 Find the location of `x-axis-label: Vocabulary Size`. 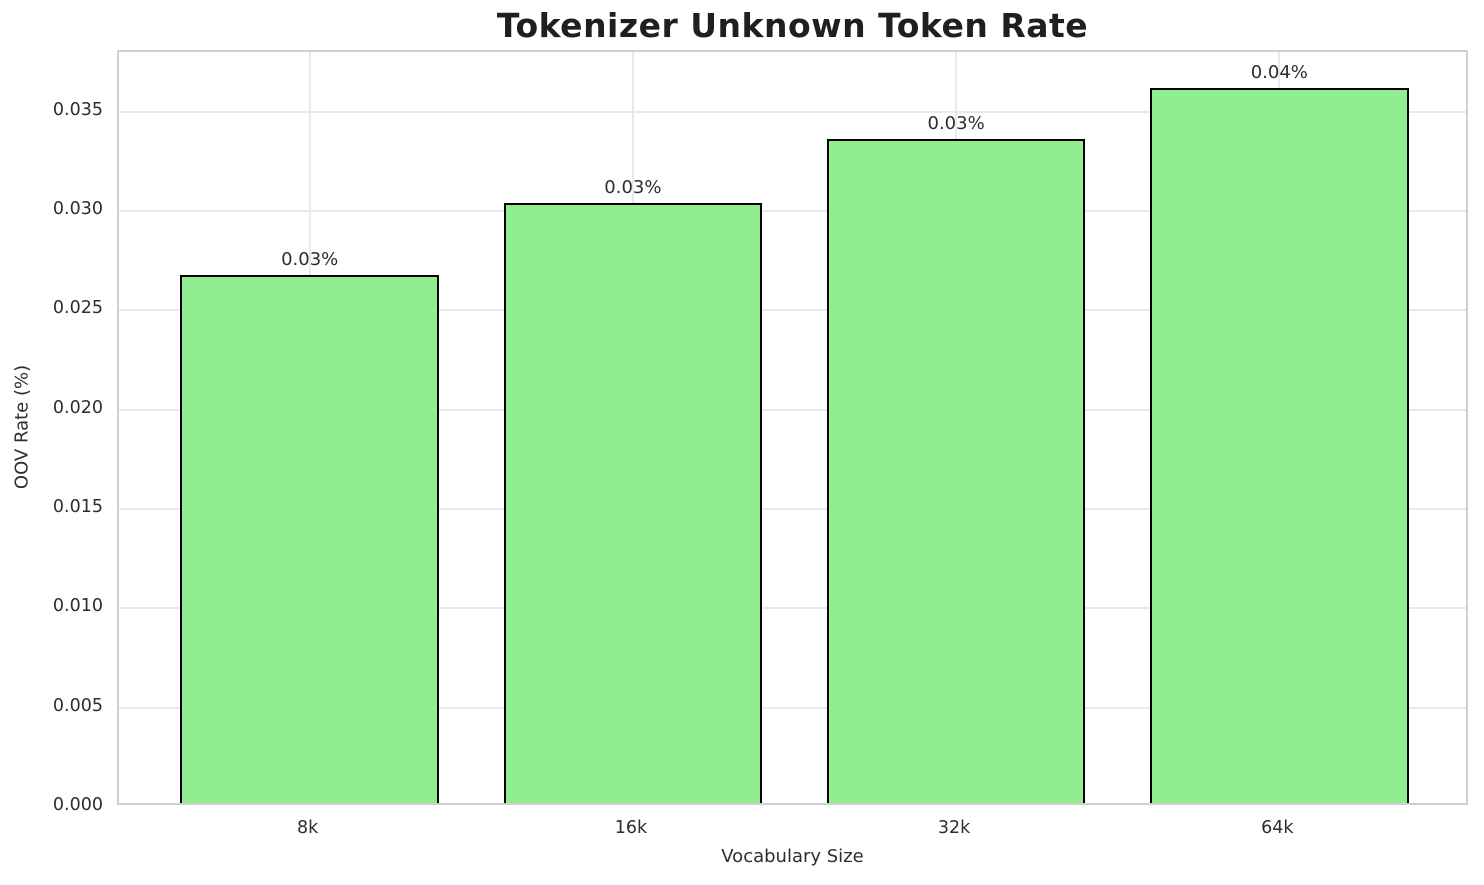

x-axis-label: Vocabulary Size is located at coordinates (792, 856).